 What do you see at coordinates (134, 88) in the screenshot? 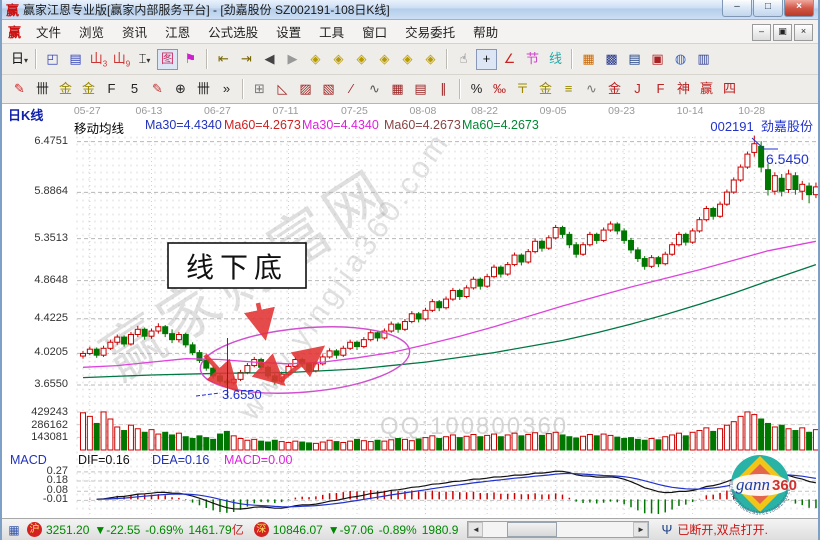
I see `five-grid-icon: 5` at bounding box center [134, 88].